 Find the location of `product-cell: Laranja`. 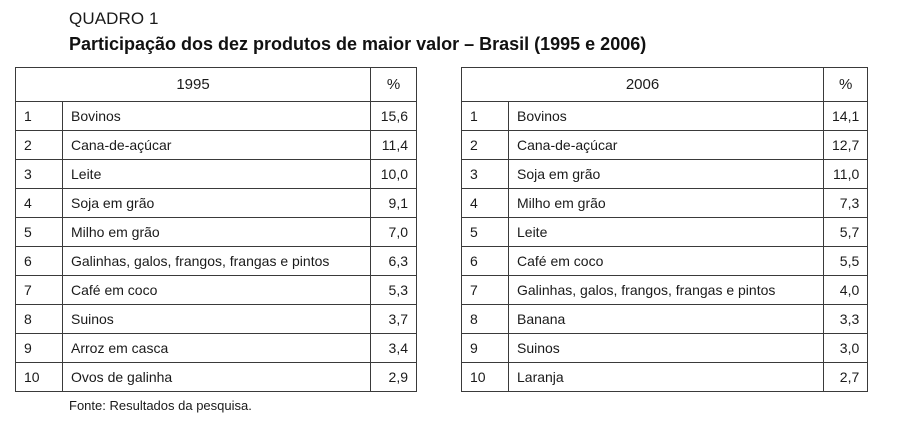

product-cell: Laranja is located at coordinates (666, 377).